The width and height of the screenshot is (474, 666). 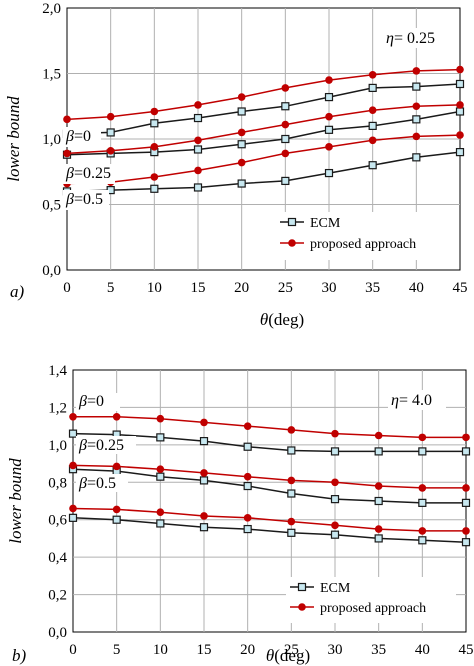 I want to click on y-tick-label: 1,4, so click(x=57, y=371).